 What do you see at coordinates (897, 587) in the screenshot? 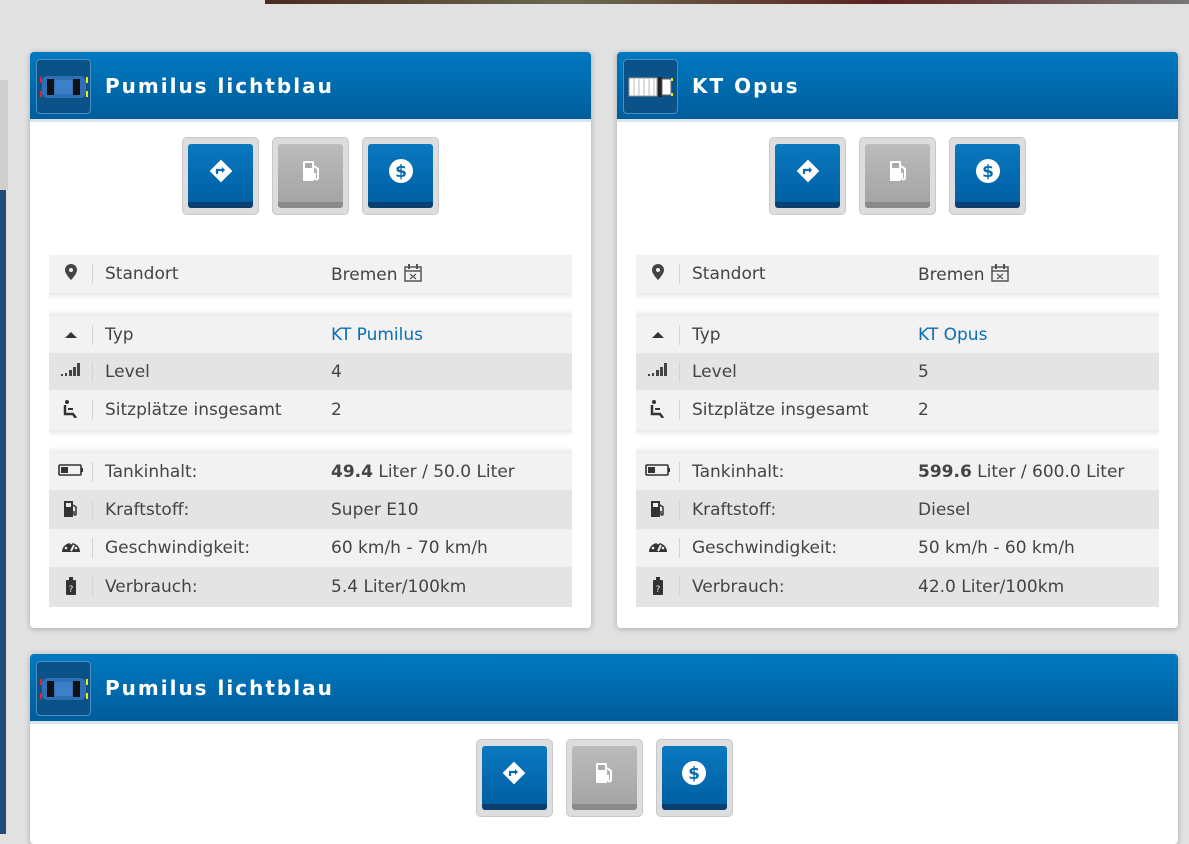
I see `detail-row-consumption: ? Verbrauch: 42.0 Liter/100km` at bounding box center [897, 587].